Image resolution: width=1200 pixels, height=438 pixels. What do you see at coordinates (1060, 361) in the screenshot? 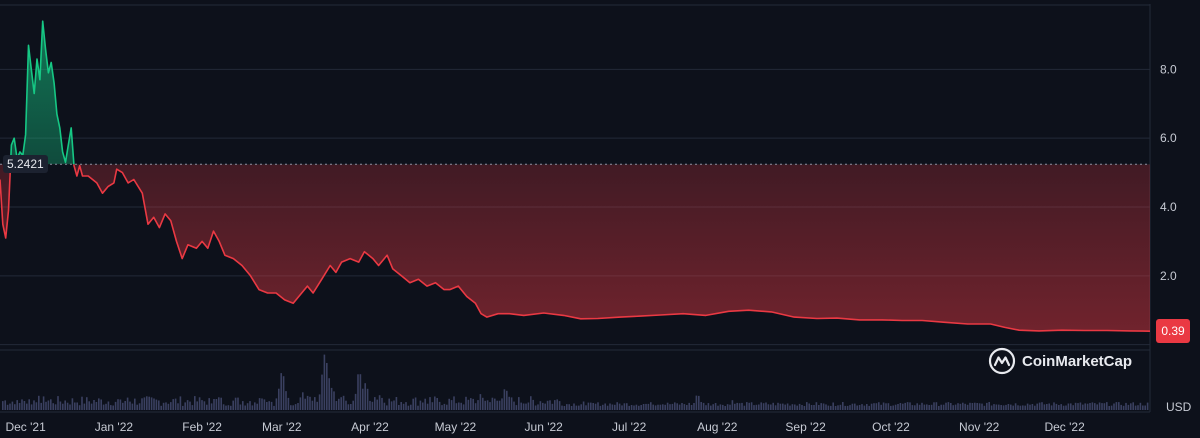
I see `coinmarketcap-watermark: CoinMarketCap` at bounding box center [1060, 361].